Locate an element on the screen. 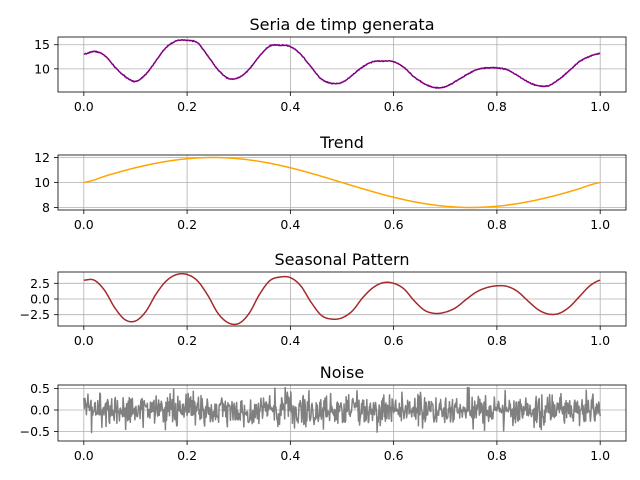 The height and width of the screenshot is (480, 640). y-tick-label: −2.5 is located at coordinates (35, 314).